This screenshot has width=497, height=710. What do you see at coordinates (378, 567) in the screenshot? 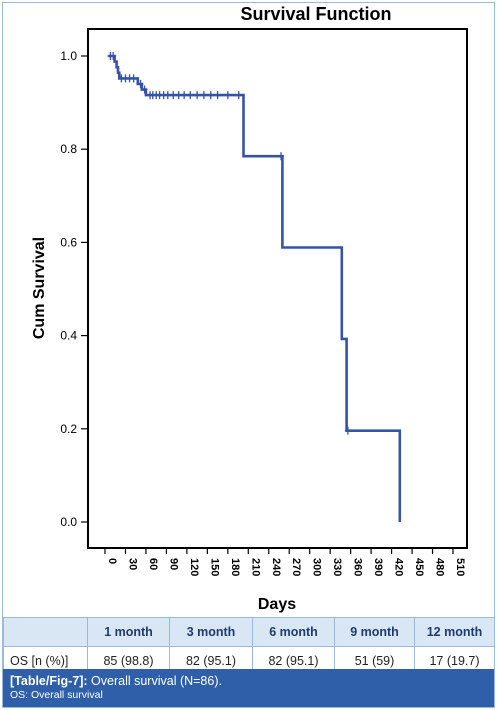
I see `x-tick-label: 390` at bounding box center [378, 567].